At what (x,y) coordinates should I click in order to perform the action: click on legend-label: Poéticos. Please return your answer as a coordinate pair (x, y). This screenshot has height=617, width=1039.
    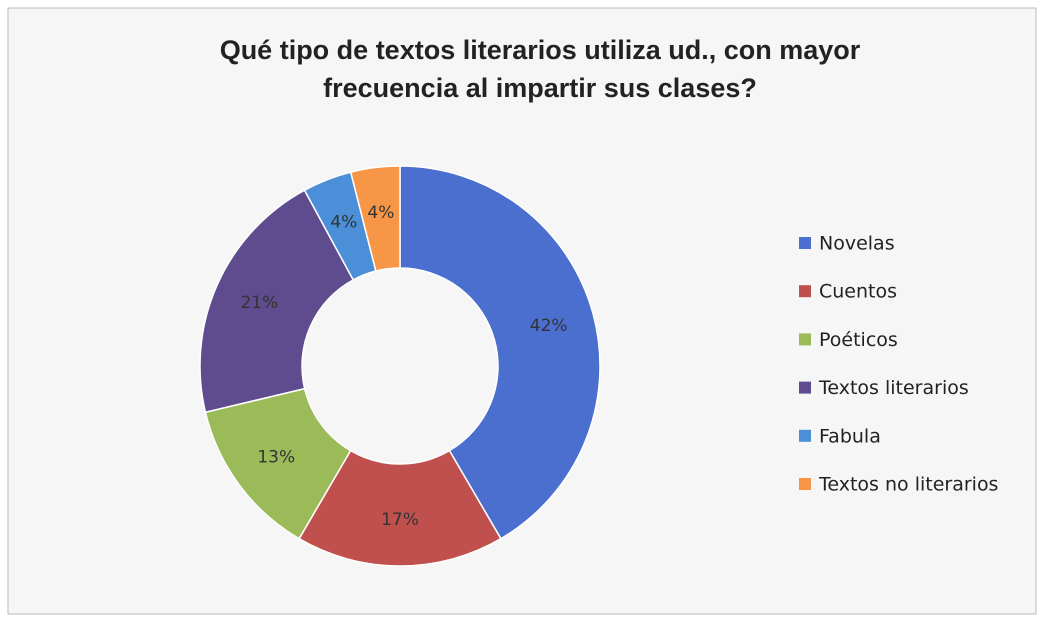
    Looking at the image, I should click on (858, 340).